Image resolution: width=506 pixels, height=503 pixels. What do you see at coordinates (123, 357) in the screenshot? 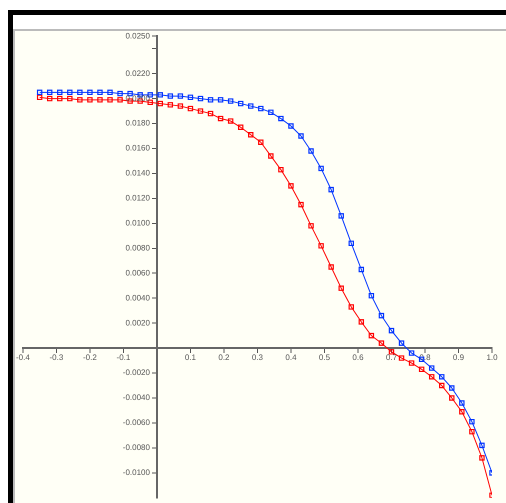
I see `x-tick-label: -0.1` at bounding box center [123, 357].